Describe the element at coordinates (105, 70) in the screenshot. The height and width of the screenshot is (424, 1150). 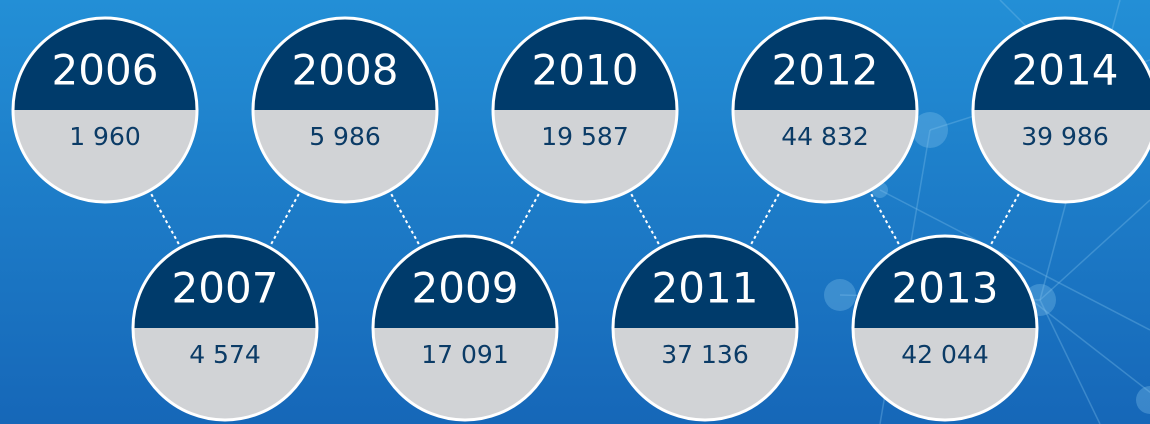
I see `year-label: 2006` at that location.